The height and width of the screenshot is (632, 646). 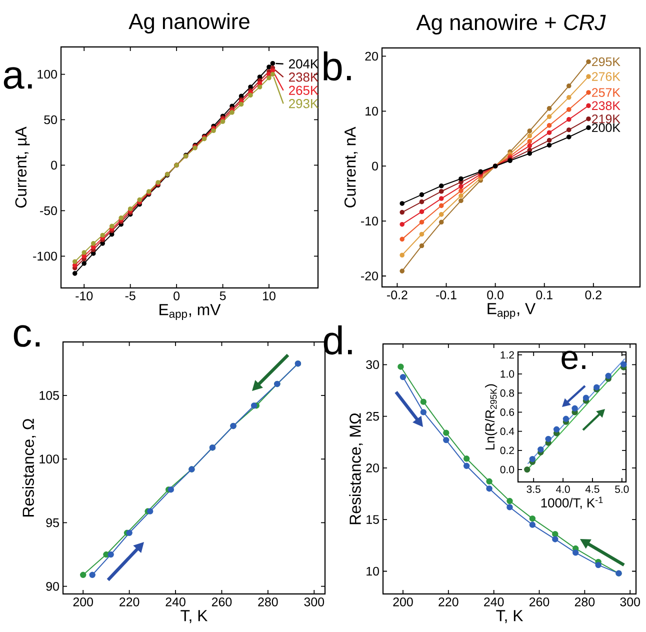 What do you see at coordinates (356, 468) in the screenshot?
I see `y-axis-title: Resistance, MΩ` at bounding box center [356, 468].